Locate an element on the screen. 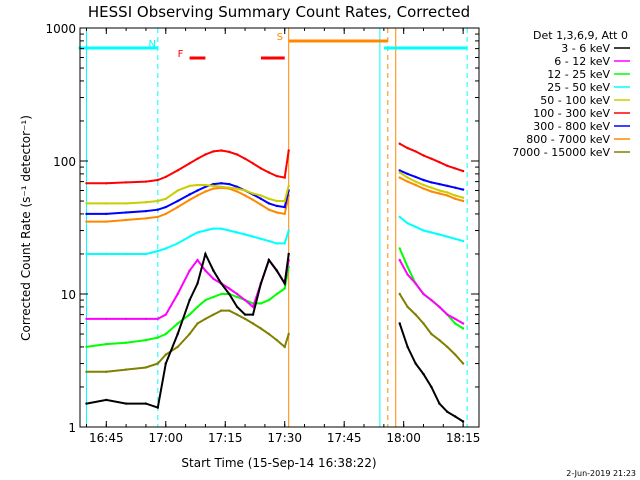  legend-label: 100 - 300 keV is located at coordinates (571, 113).